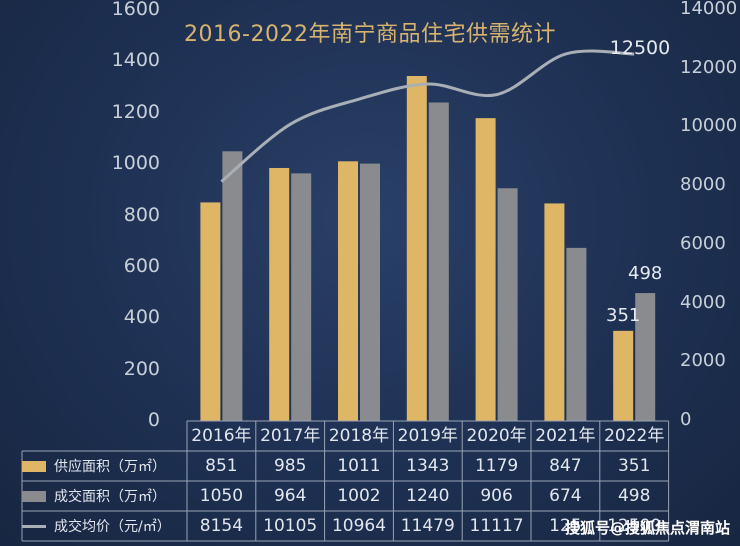 The width and height of the screenshot is (740, 546). Describe the element at coordinates (634, 496) in the screenshot. I see `deal-value: 498` at that location.